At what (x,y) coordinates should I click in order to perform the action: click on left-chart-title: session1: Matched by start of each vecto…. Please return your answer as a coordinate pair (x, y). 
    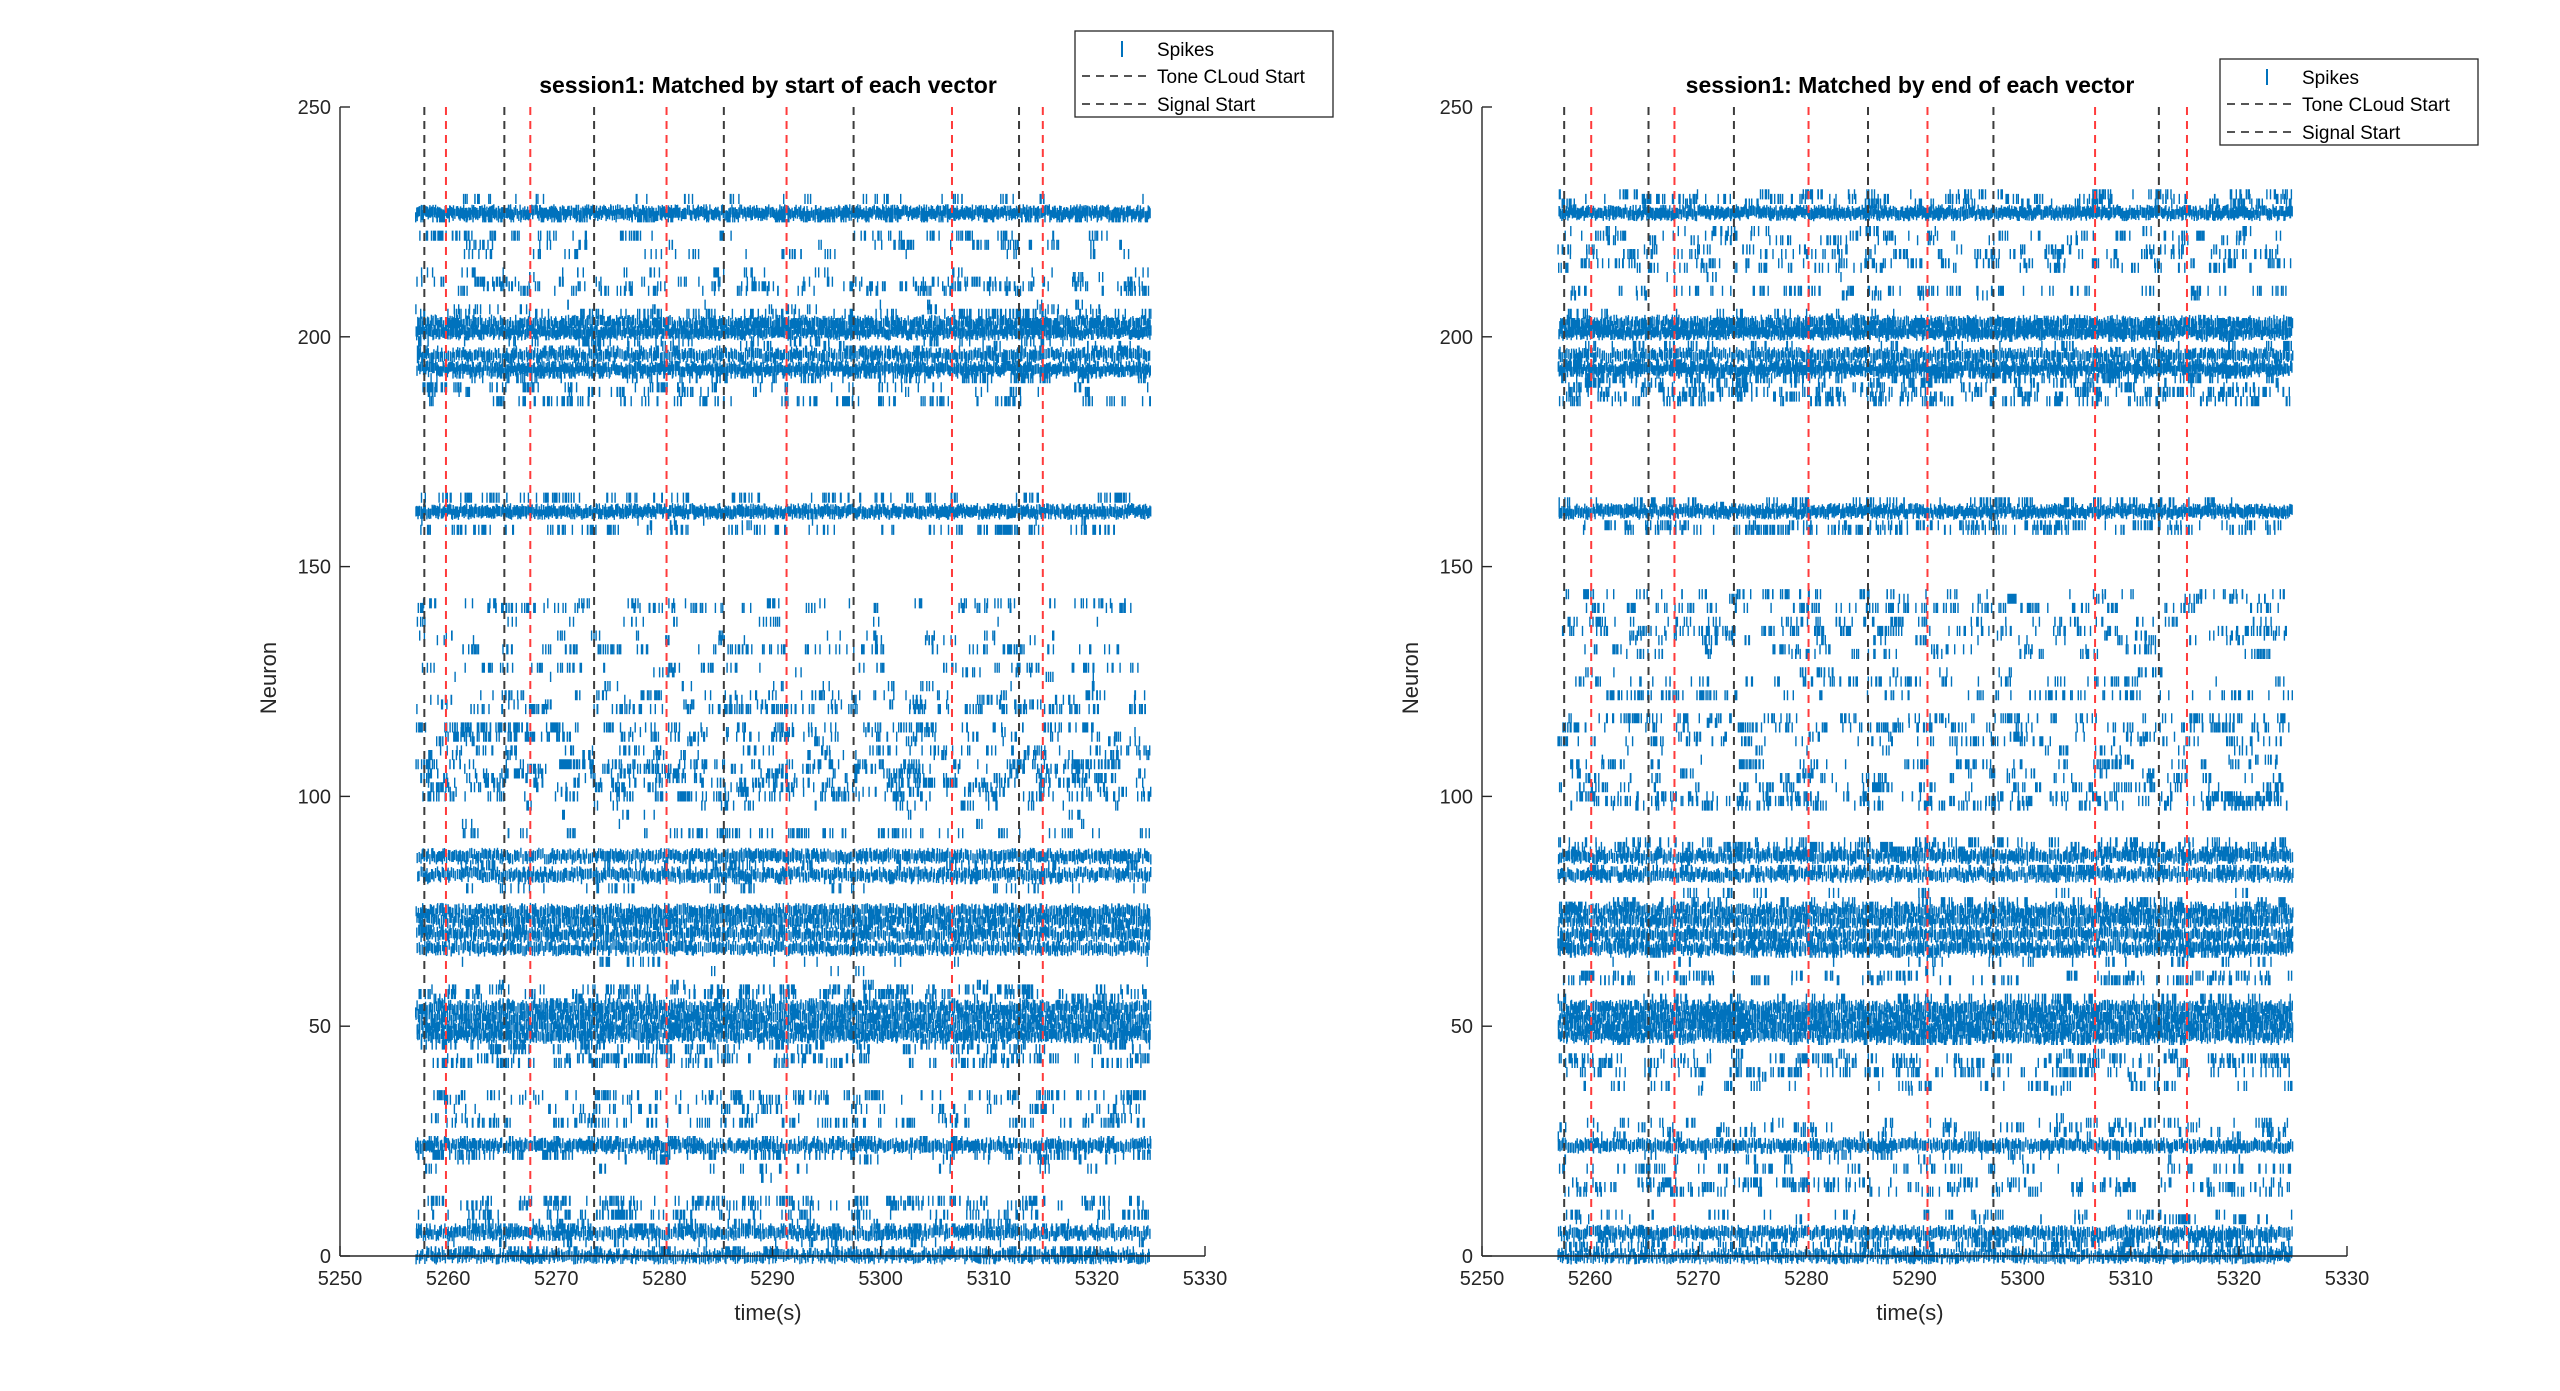
    Looking at the image, I should click on (768, 85).